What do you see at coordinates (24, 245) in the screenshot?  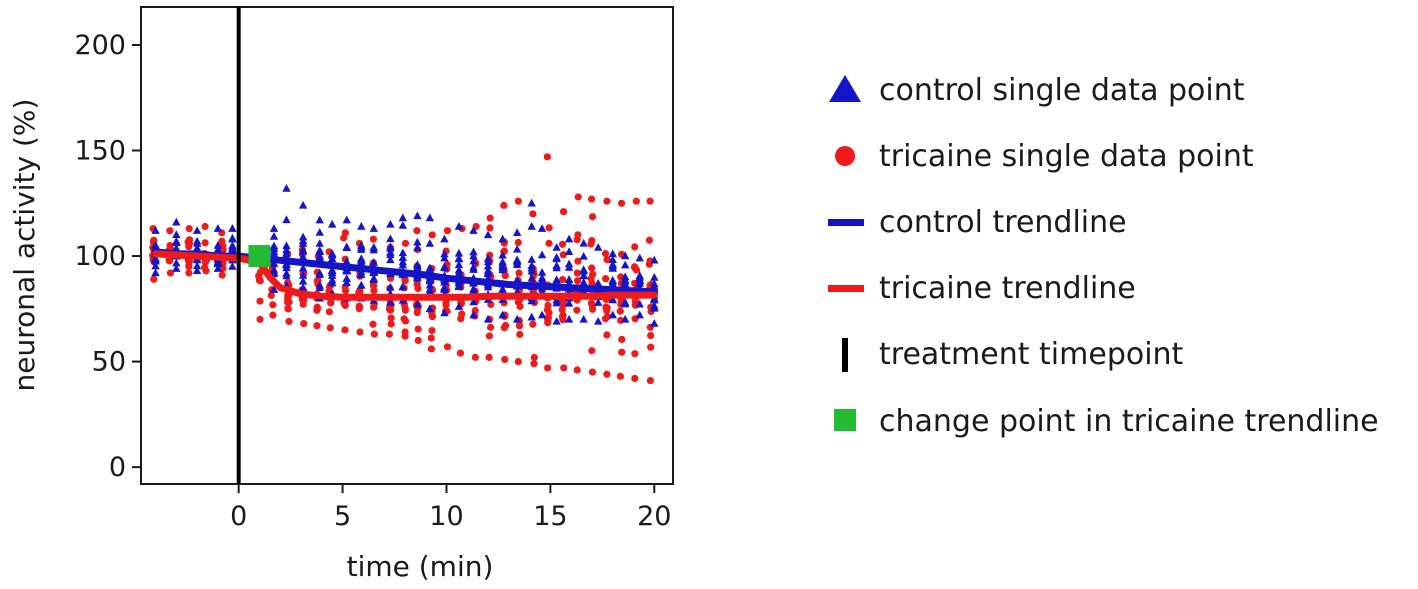 I see `y-axis-title: neuronal activity (%)` at bounding box center [24, 245].